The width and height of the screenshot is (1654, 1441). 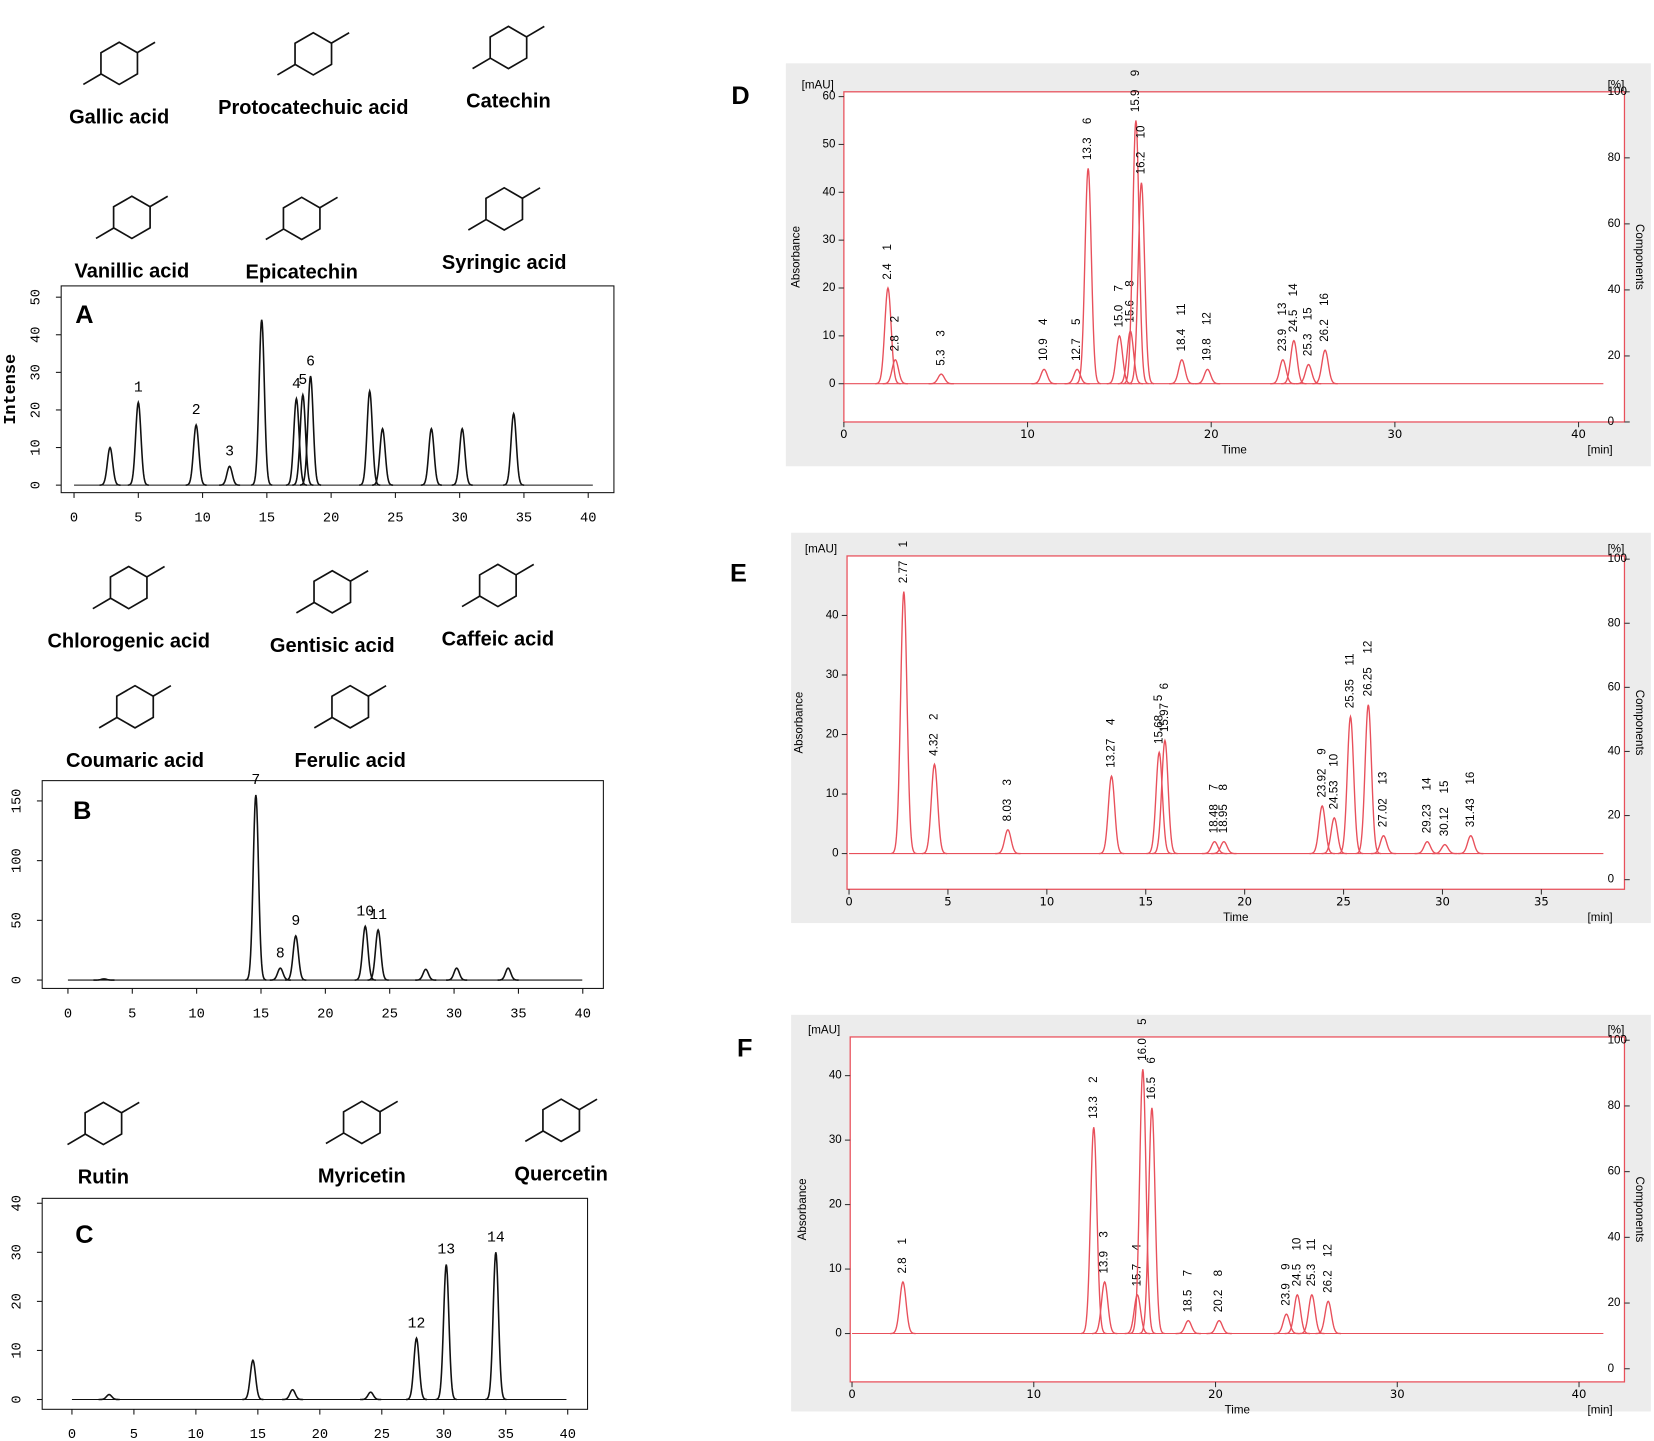 What do you see at coordinates (802, 1209) in the screenshot?
I see `y-axis-title: Absorbance` at bounding box center [802, 1209].